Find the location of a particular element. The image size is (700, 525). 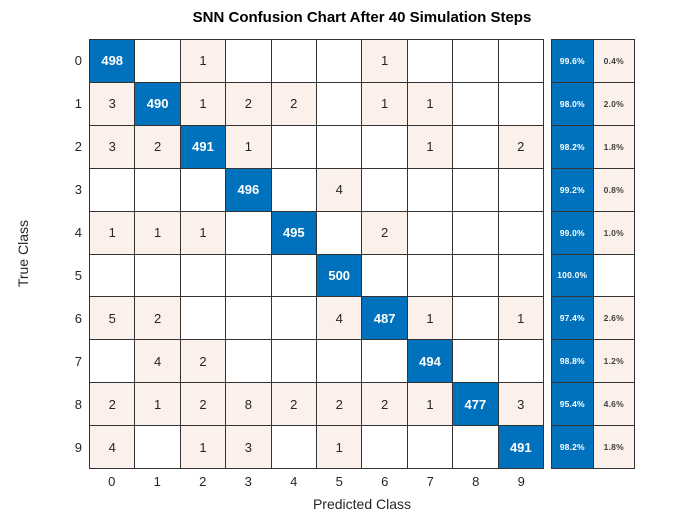

matrix-cell-r2-c7: 1 is located at coordinates (430, 146).